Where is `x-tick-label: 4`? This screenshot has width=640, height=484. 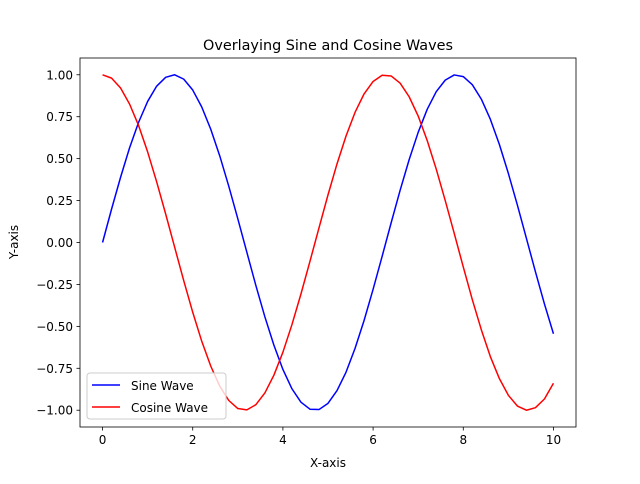
x-tick-label: 4 is located at coordinates (283, 440).